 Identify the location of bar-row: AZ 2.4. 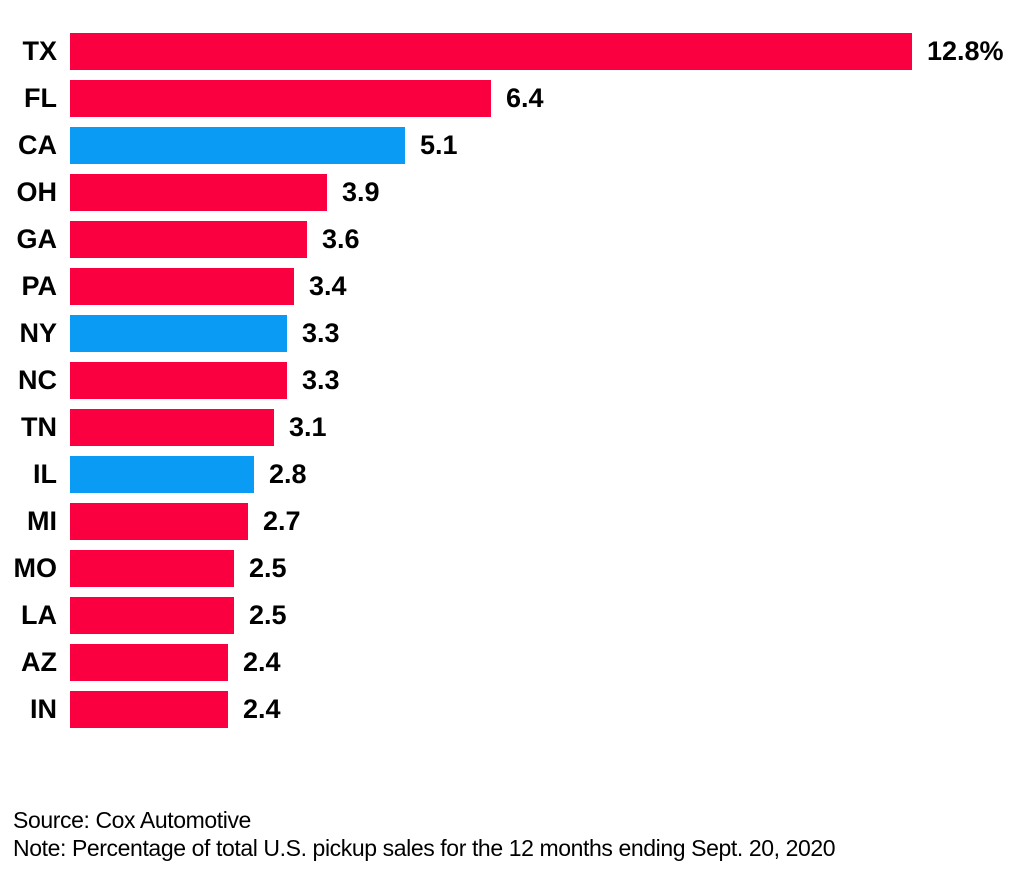
(512, 662).